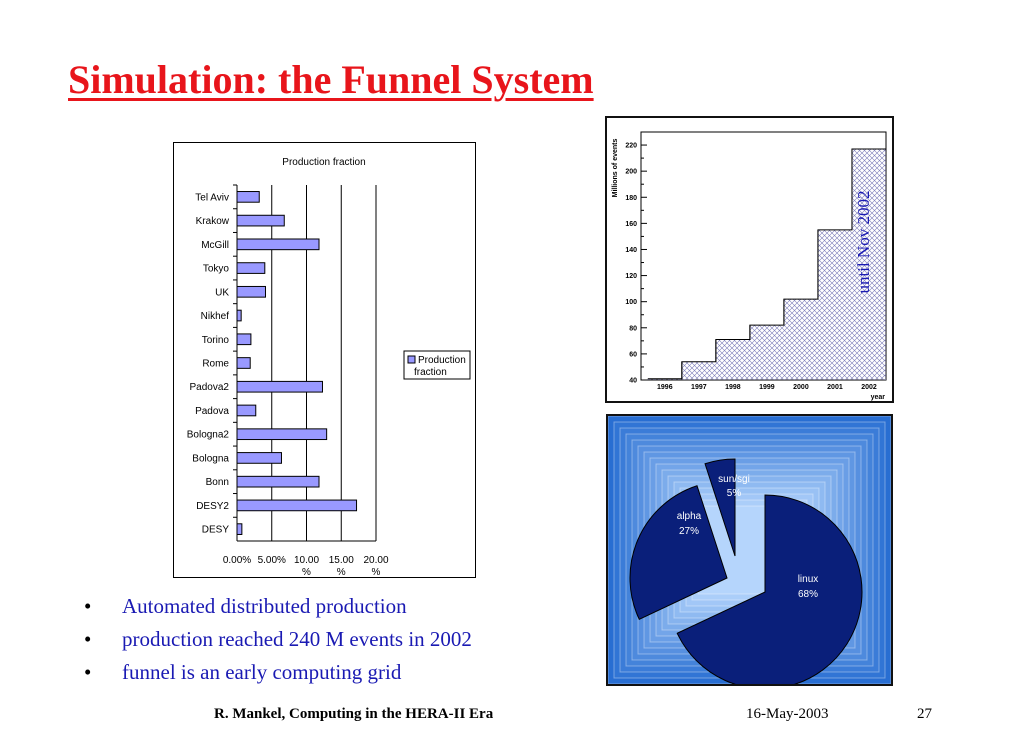 The height and width of the screenshot is (744, 1023). I want to click on y-tick-label: 180, so click(631, 198).